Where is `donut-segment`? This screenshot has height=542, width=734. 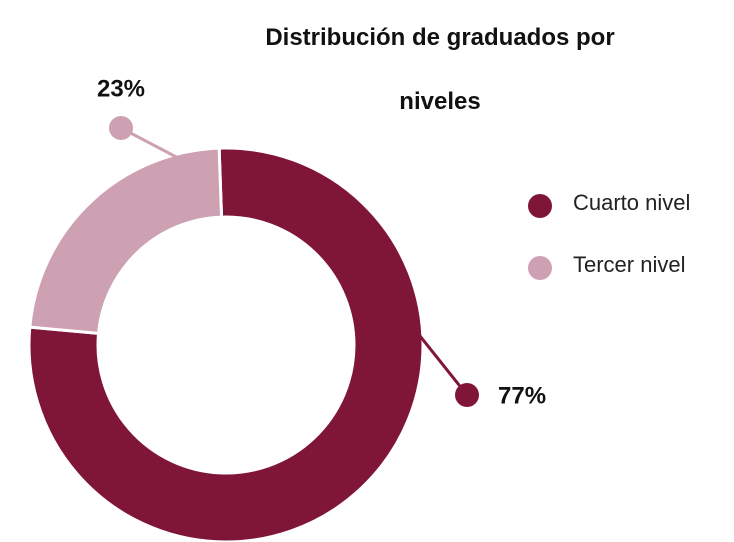
donut-segment is located at coordinates (126, 241).